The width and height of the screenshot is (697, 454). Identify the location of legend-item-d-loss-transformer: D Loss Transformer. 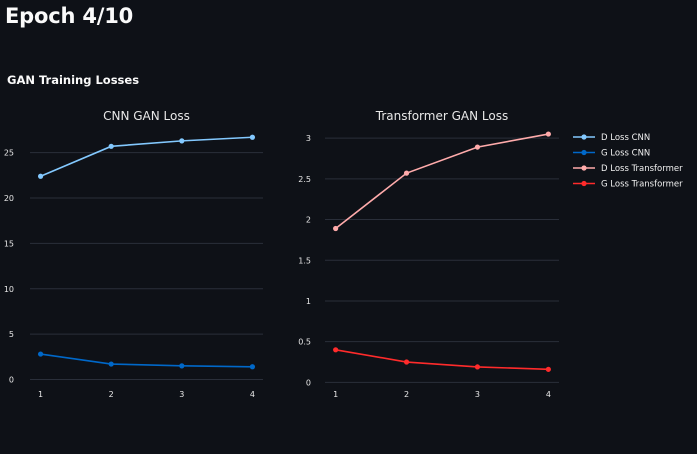
(628, 169).